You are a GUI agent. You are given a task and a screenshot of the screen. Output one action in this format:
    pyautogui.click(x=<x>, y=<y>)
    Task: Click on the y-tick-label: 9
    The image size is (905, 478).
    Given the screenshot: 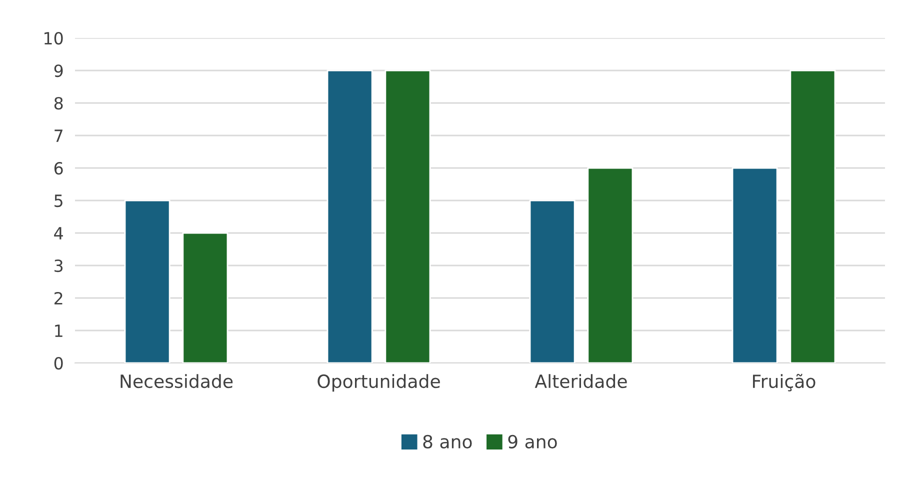 What is the action you would take?
    pyautogui.click(x=58, y=71)
    